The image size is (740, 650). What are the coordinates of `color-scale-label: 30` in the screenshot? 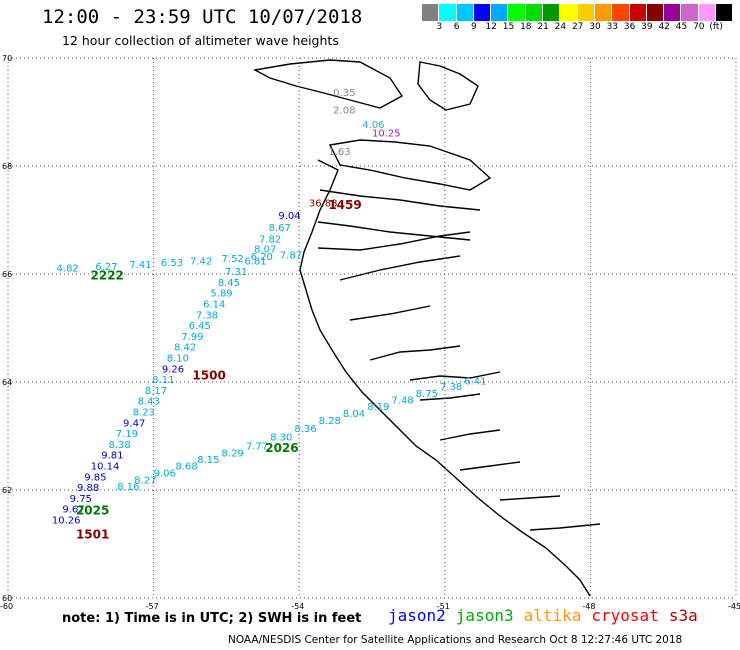 It's located at (595, 27).